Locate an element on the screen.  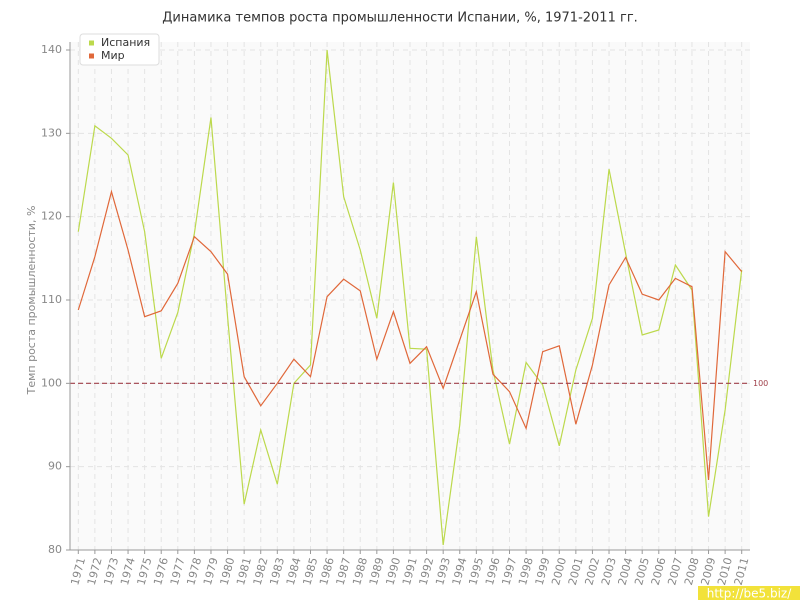
y-axis-label: Темп роста промышленности, % is located at coordinates (31, 301).